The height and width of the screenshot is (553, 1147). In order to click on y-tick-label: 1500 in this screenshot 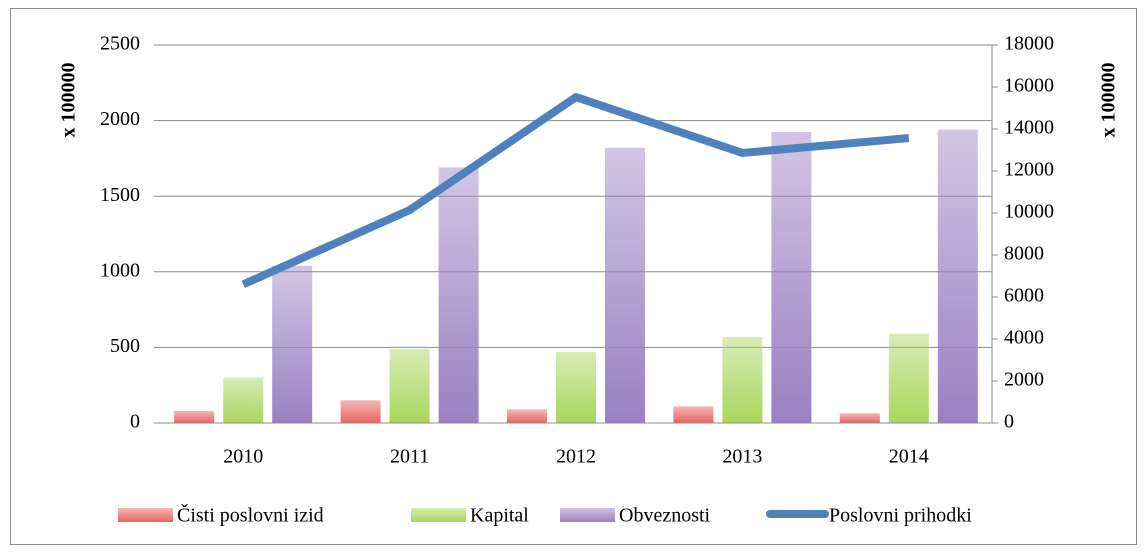, I will do `click(120, 195)`.